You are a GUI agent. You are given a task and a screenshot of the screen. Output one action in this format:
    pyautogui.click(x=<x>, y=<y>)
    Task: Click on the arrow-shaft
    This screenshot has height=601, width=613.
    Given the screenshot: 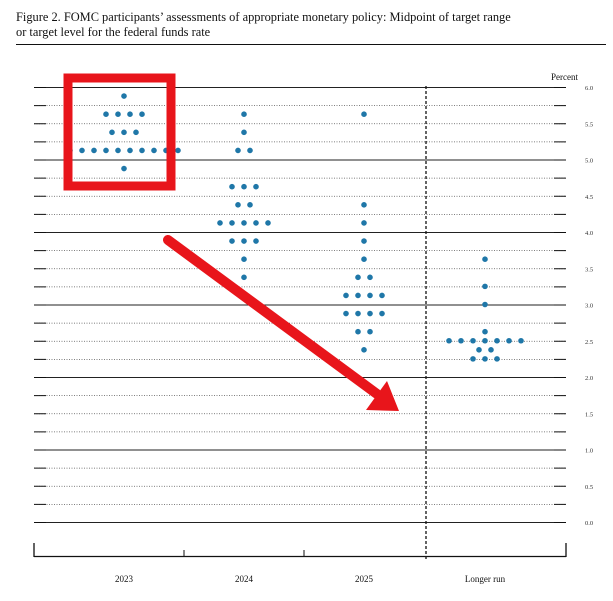 What is the action you would take?
    pyautogui.click(x=272, y=317)
    